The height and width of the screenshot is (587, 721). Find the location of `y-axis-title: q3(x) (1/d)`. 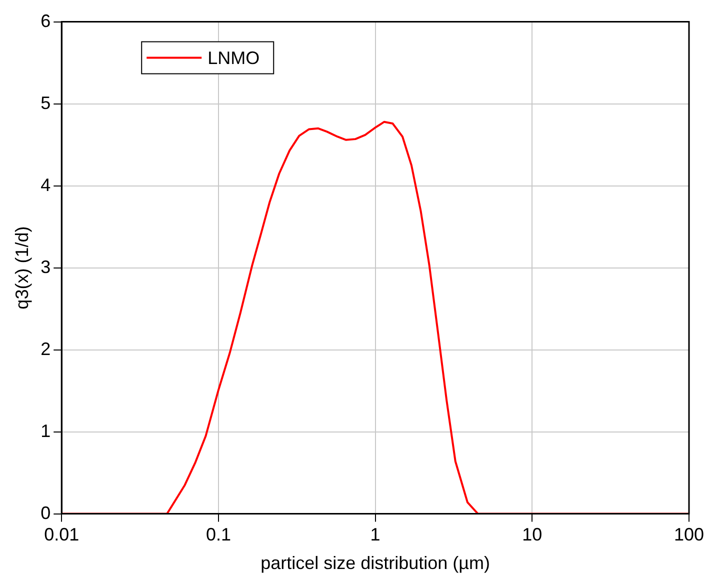

y-axis-title: q3(x) (1/d) is located at coordinates (22, 268).